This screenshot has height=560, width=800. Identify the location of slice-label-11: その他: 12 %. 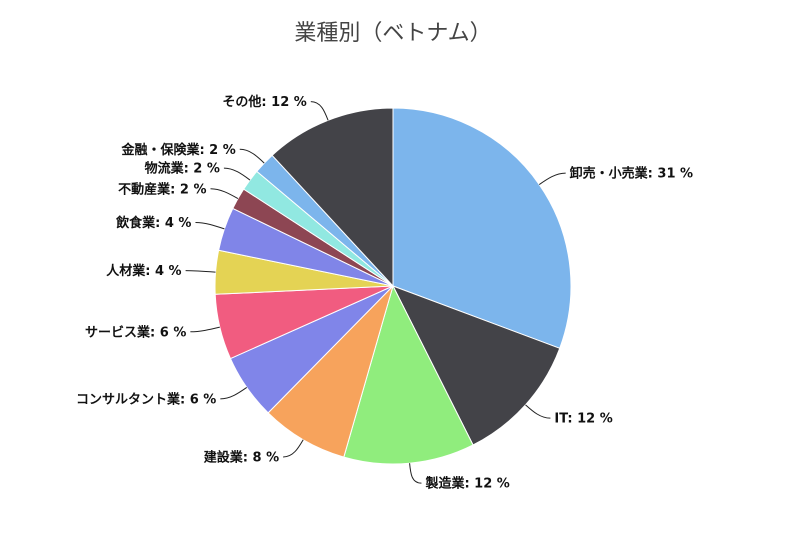
(264, 102).